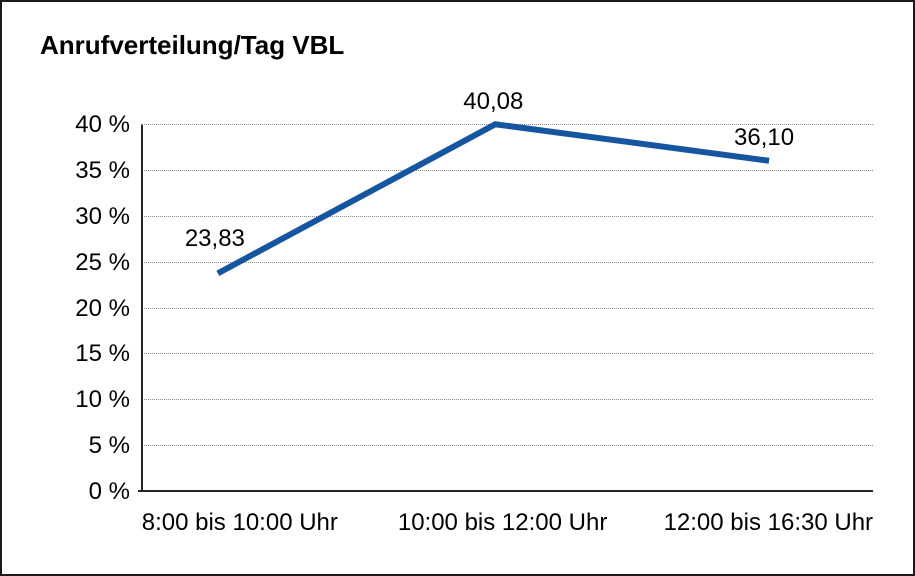  What do you see at coordinates (102, 216) in the screenshot?
I see `y-axis-tick-label: 30 %` at bounding box center [102, 216].